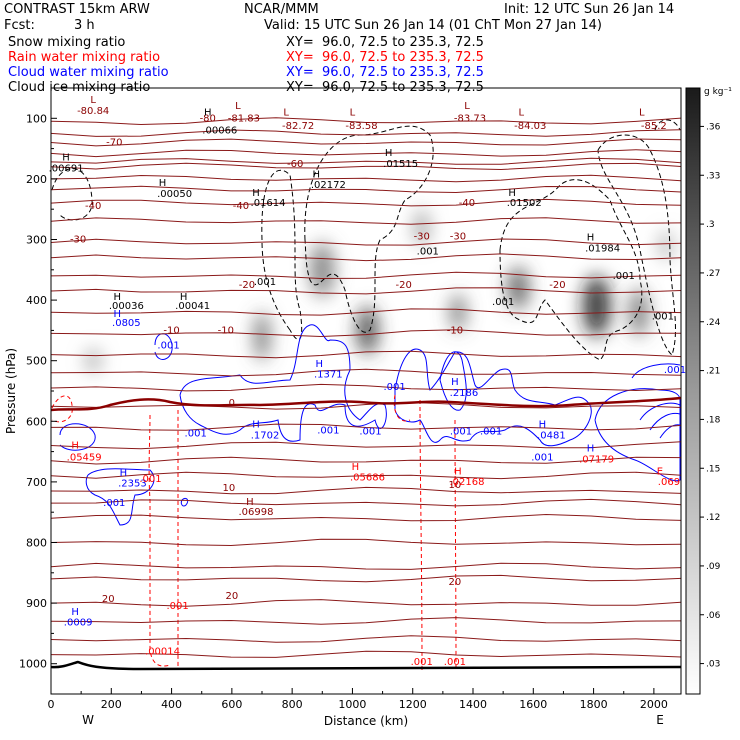 Image resolution: width=740 pixels, height=740 pixels. What do you see at coordinates (192, 306) in the screenshot?
I see `contour-label: .00041` at bounding box center [192, 306].